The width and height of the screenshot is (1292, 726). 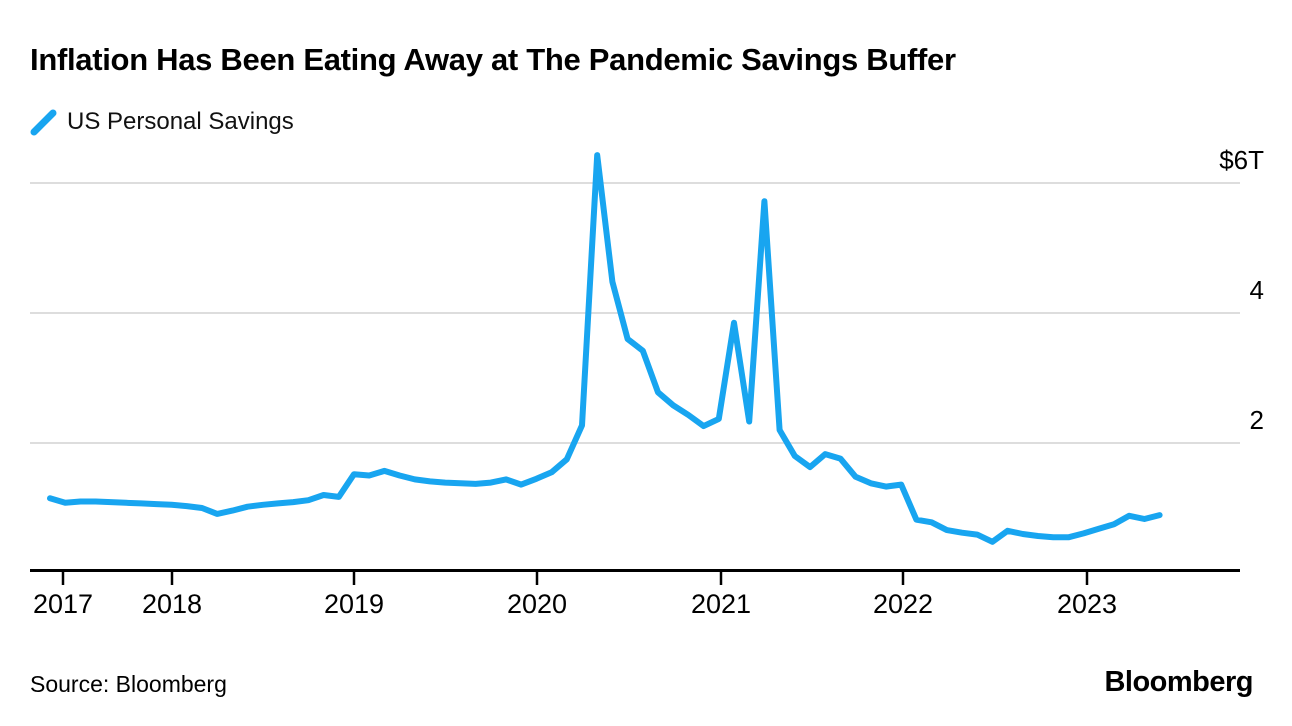 I want to click on legend-series-label: US Personal Savings, so click(x=180, y=121).